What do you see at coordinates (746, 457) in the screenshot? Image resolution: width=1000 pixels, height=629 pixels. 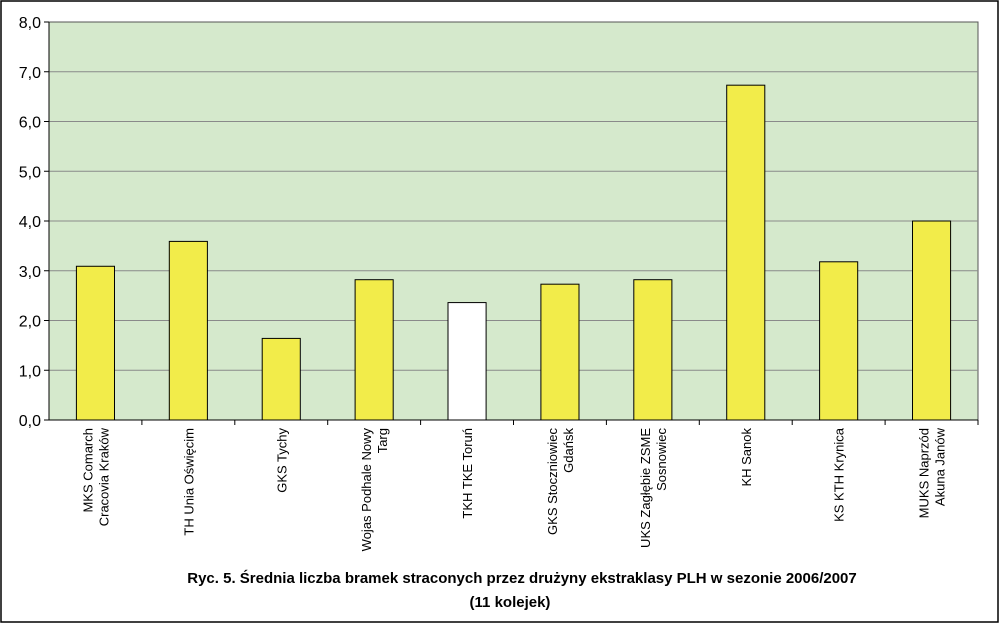 I see `category-label: KH Sanok` at bounding box center [746, 457].